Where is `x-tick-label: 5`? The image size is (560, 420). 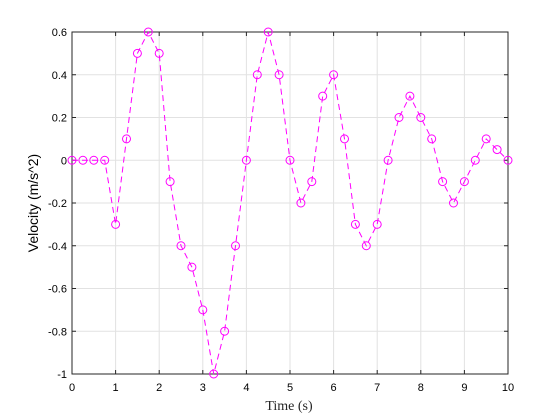
x-tick-label: 5 is located at coordinates (290, 388).